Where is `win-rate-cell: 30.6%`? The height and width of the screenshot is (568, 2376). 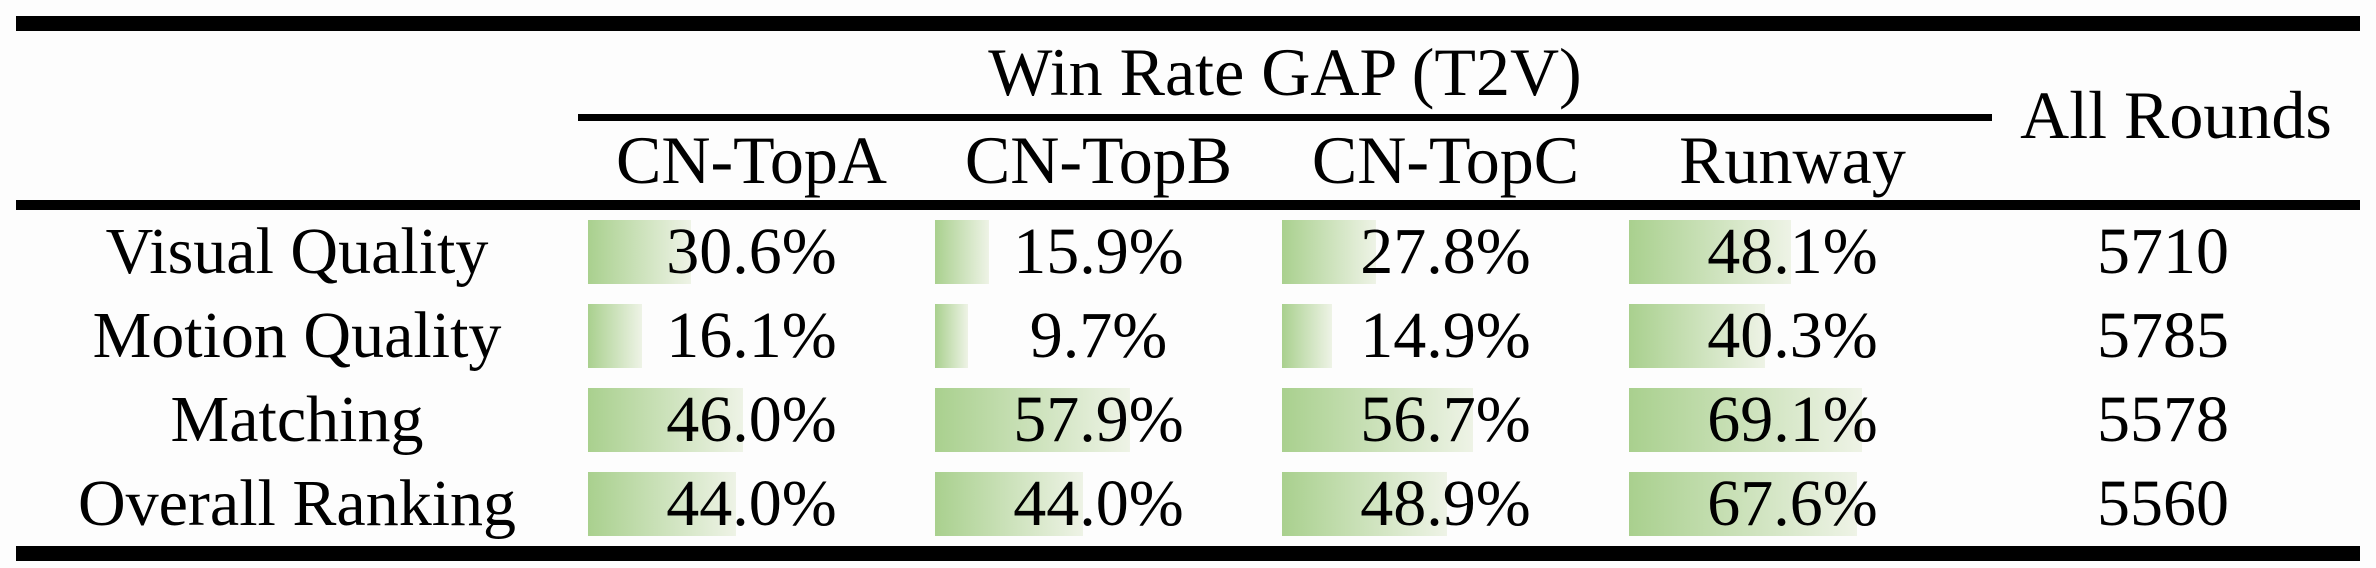 win-rate-cell: 30.6% is located at coordinates (751, 252).